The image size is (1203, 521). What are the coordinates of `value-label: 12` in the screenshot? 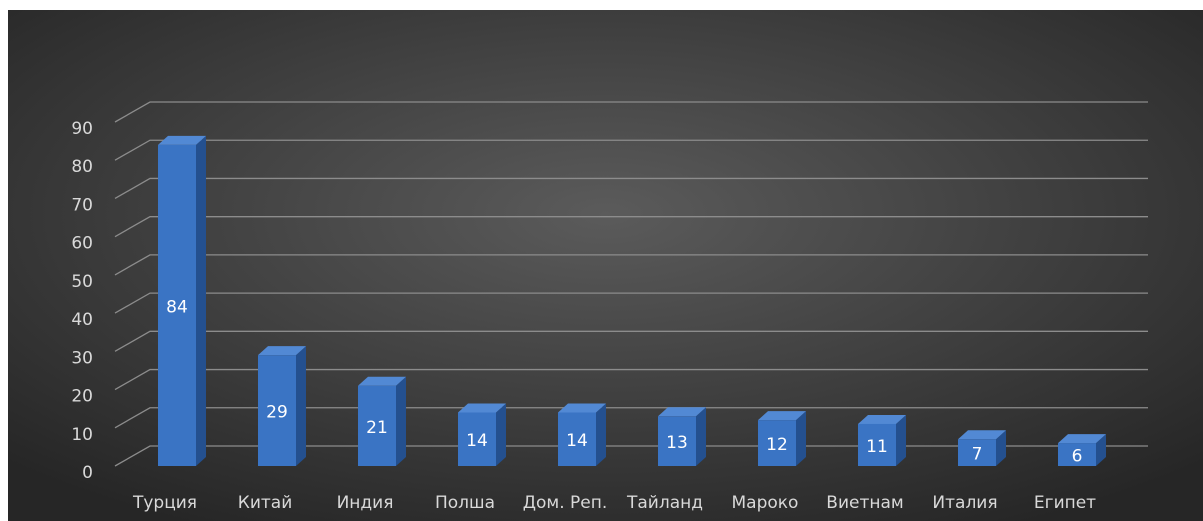 It's located at (777, 445).